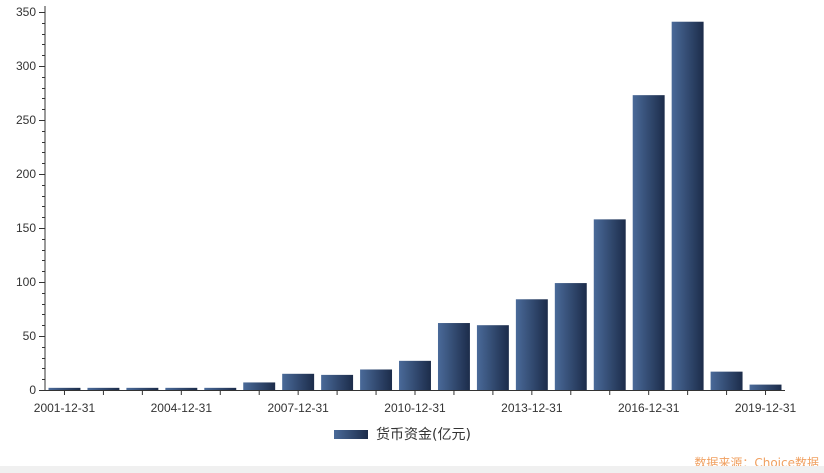  What do you see at coordinates (351, 434) in the screenshot?
I see `legend-swatch` at bounding box center [351, 434].